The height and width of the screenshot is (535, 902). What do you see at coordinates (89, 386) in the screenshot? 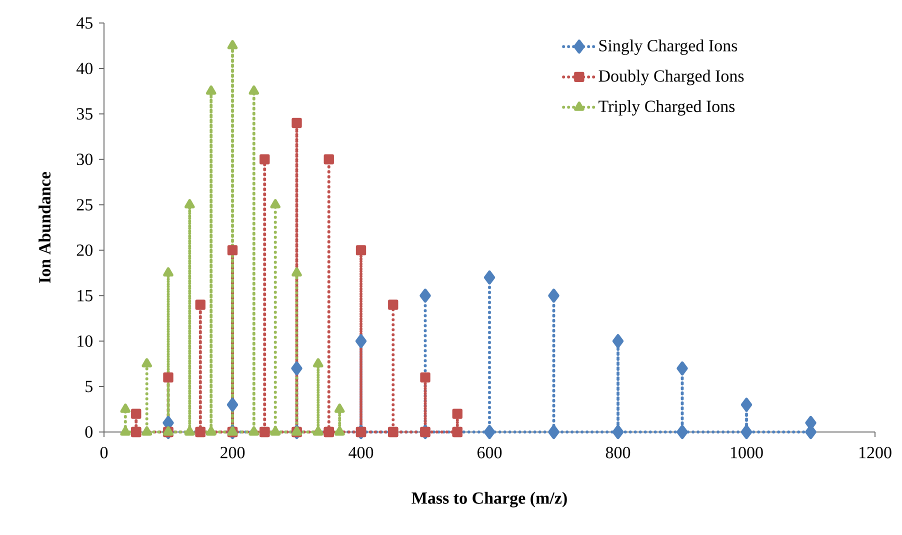
I see `y-tick-label: 5` at bounding box center [89, 386].